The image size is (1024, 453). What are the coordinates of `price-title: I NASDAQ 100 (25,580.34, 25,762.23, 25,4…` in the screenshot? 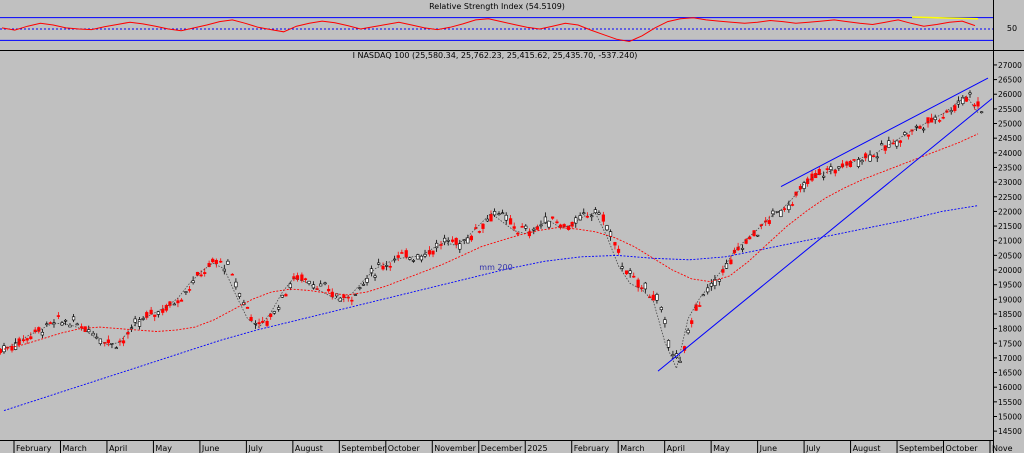 It's located at (495, 55).